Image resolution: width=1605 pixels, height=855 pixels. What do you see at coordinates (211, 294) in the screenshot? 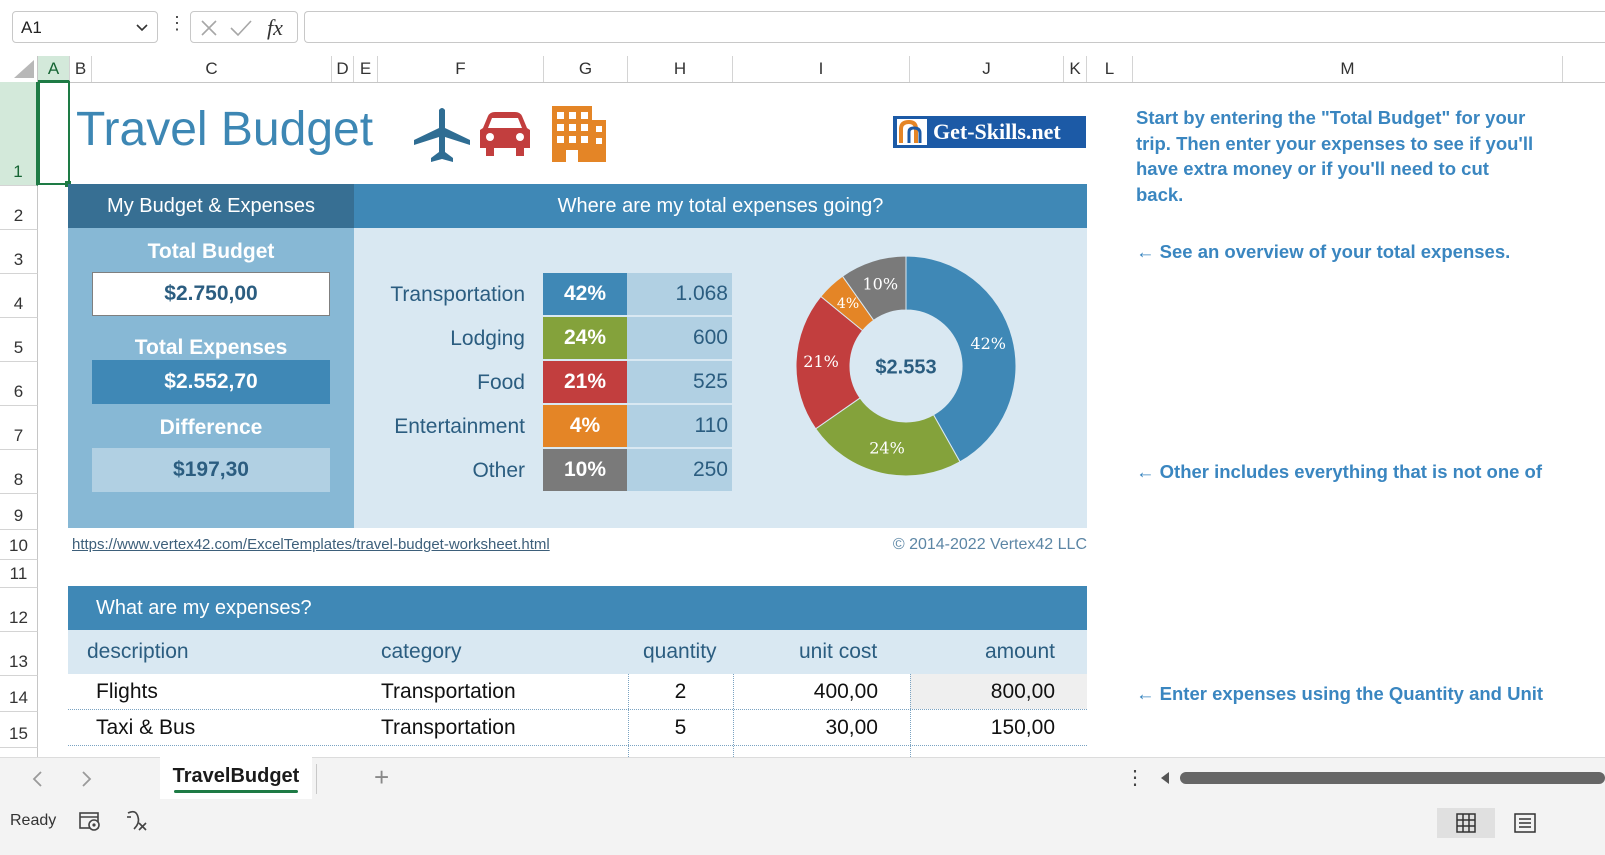
I see `total-budget-input: $2.750,00` at bounding box center [211, 294].